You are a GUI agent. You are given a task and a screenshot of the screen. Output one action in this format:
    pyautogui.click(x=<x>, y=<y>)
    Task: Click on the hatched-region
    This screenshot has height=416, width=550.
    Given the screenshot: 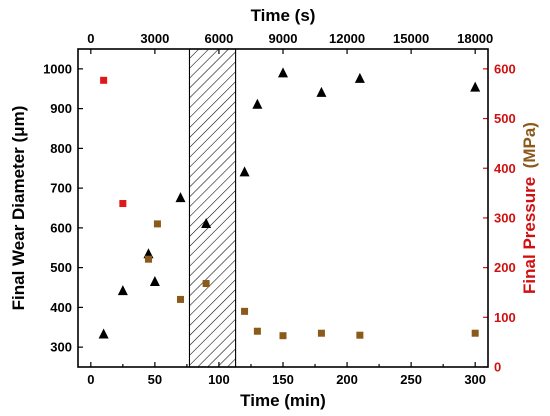 What is the action you would take?
    pyautogui.click(x=212, y=208)
    